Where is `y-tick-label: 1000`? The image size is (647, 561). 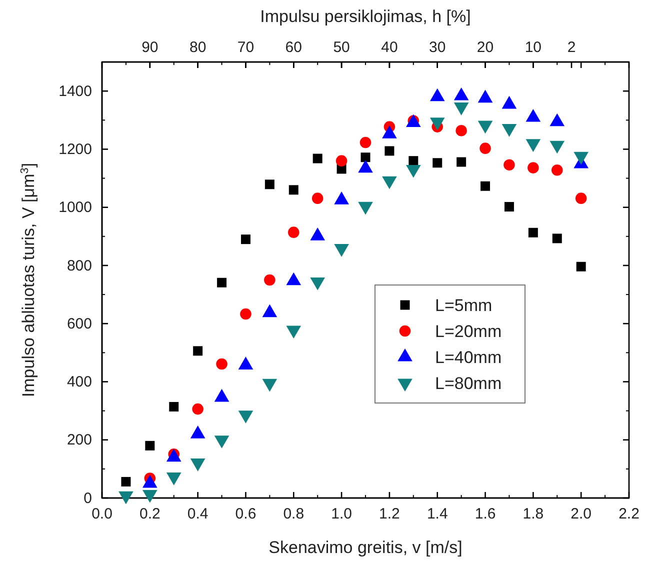
y-tick-label: 1000 is located at coordinates (75, 207).